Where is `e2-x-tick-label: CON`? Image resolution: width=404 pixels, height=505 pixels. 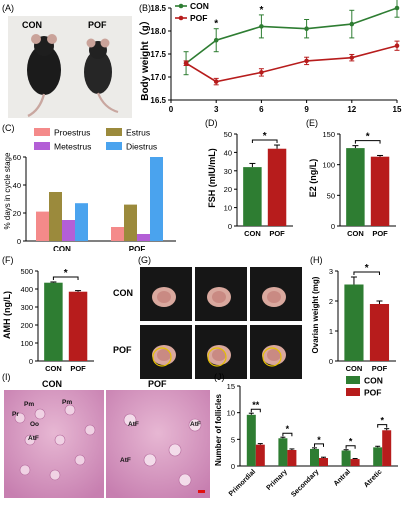
e2-x-tick-label: CON is located at coordinates (355, 233).